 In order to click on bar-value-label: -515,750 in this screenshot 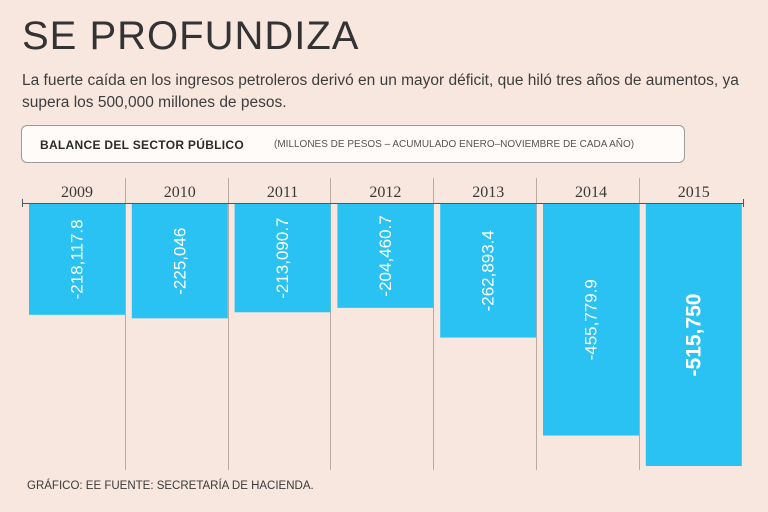, I will do `click(693, 335)`.